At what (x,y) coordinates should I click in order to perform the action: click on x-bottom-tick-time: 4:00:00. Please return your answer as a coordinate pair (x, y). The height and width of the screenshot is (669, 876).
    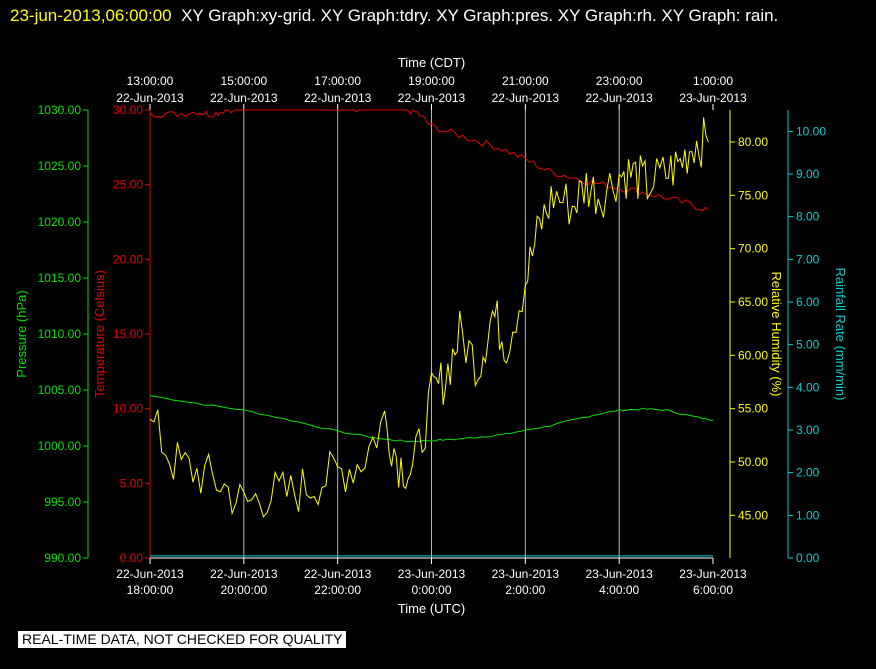
    Looking at the image, I should click on (619, 590).